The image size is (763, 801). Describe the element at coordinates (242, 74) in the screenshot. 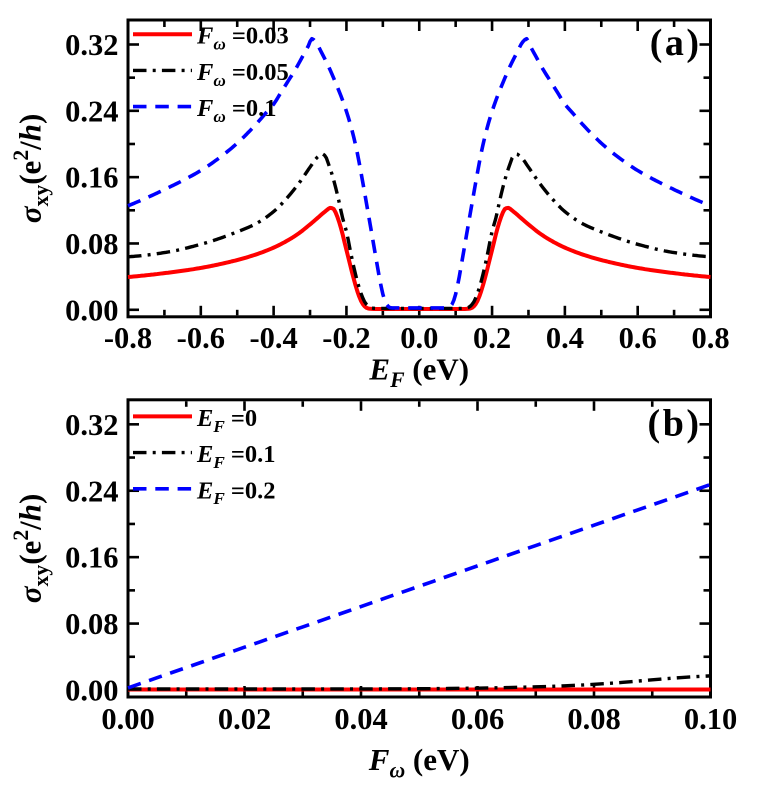

I see `legend-label-Fw=0.05: Fω =0.05` at that location.